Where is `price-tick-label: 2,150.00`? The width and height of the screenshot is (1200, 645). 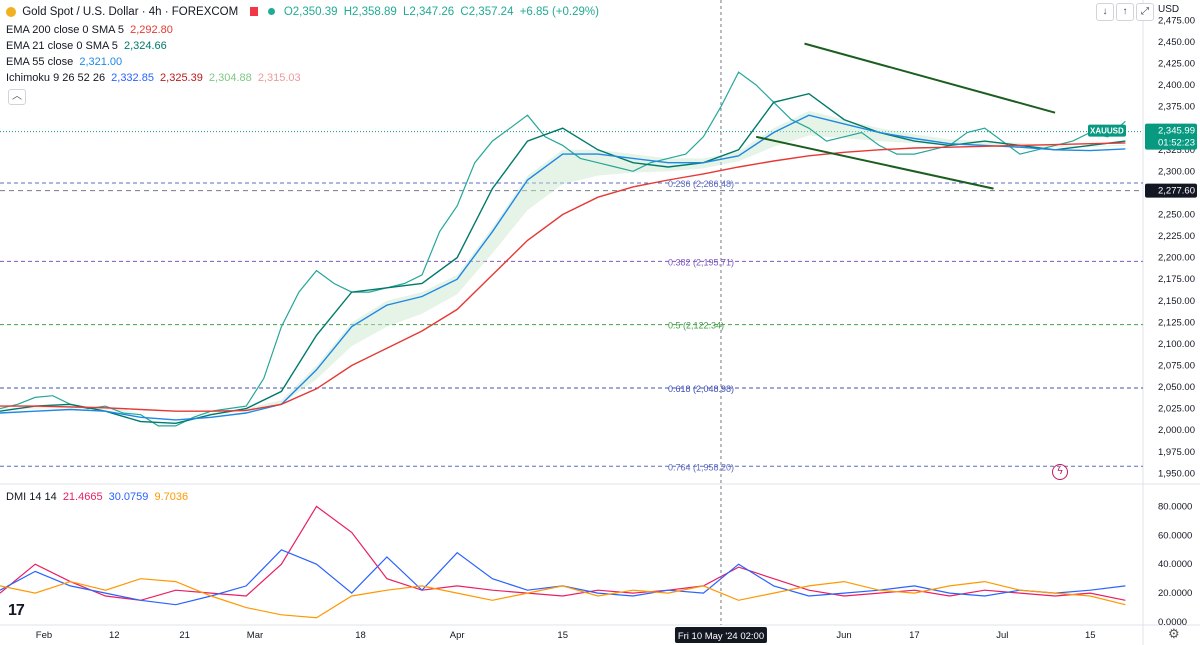 price-tick-label: 2,150.00 is located at coordinates (1176, 301).